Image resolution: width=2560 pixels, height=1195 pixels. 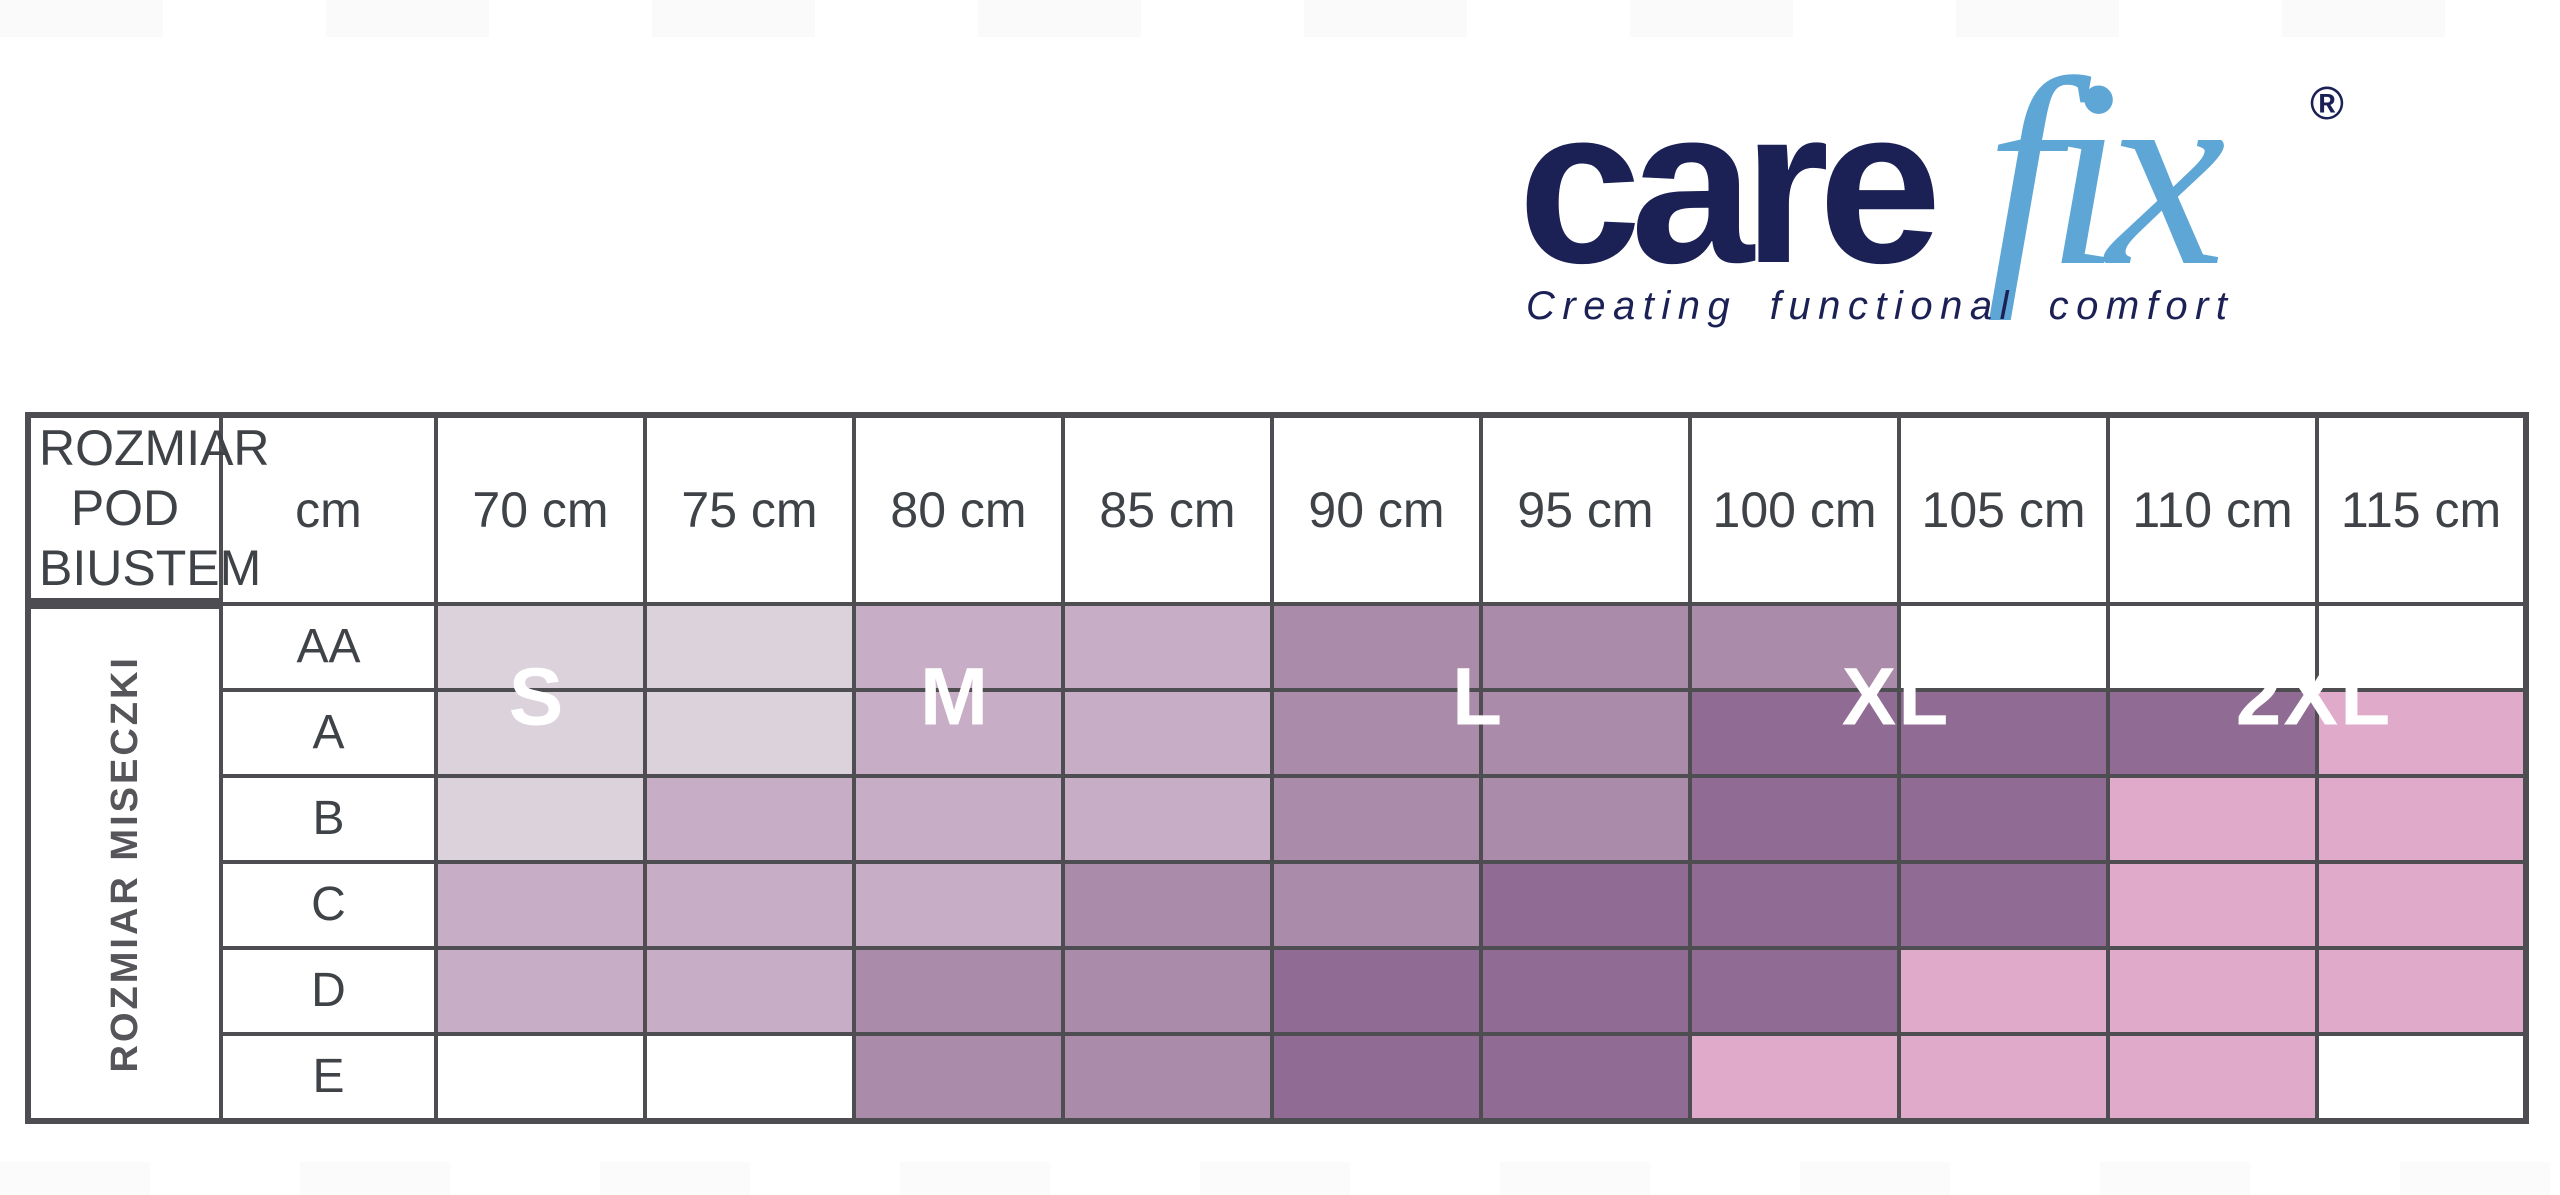 What do you see at coordinates (958, 646) in the screenshot?
I see `cell-AA-80cm` at bounding box center [958, 646].